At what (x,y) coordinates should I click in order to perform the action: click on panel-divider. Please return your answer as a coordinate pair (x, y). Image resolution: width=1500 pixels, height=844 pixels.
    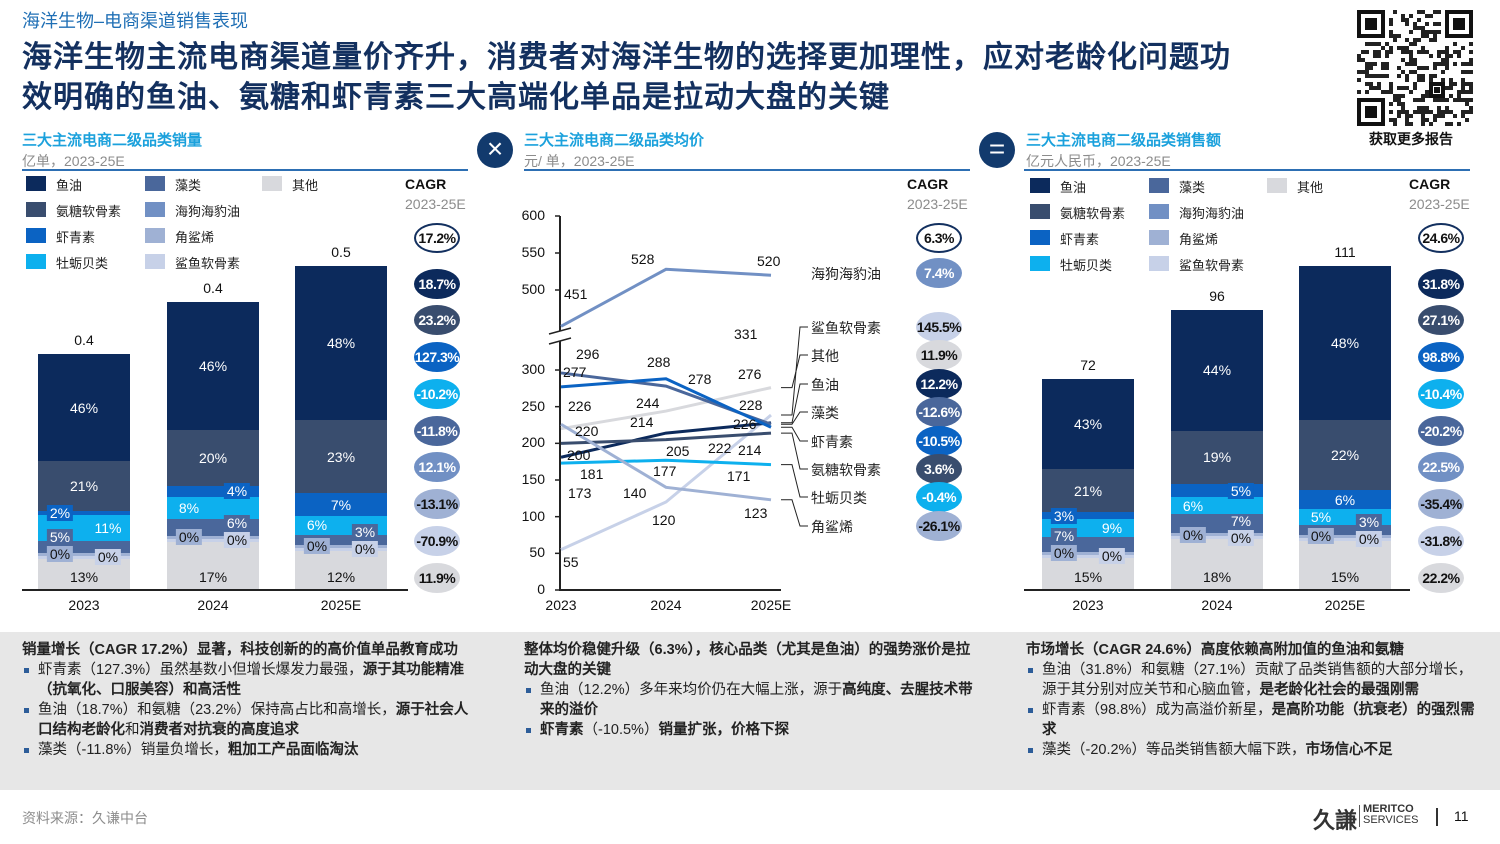
    Looking at the image, I should click on (245, 170).